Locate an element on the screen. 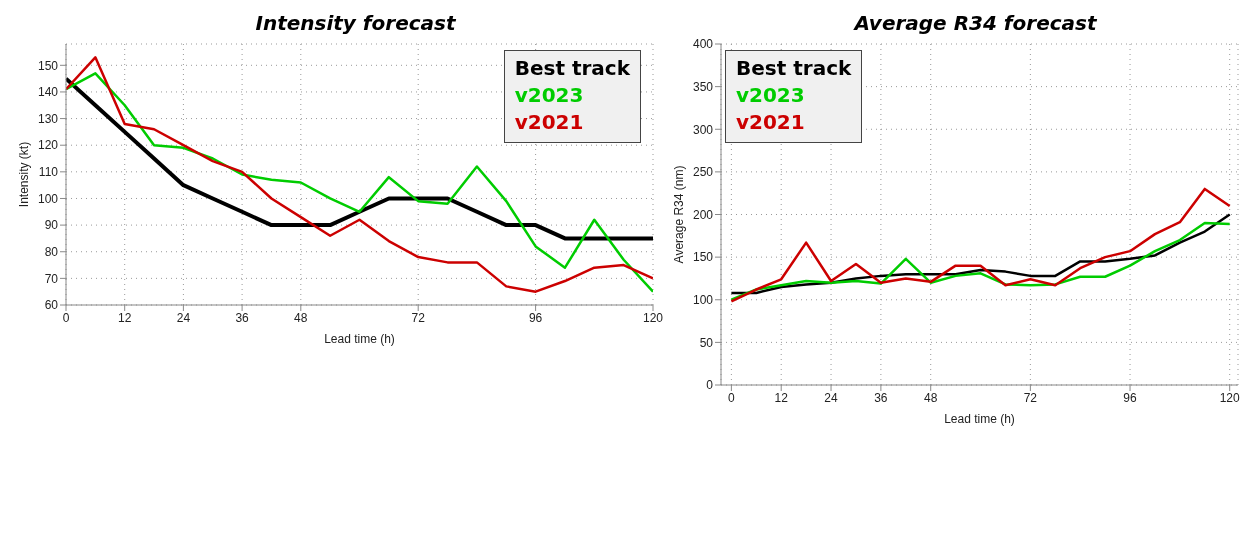 The width and height of the screenshot is (1257, 534). chart-title: Average R34 forecast is located at coordinates (975, 23).